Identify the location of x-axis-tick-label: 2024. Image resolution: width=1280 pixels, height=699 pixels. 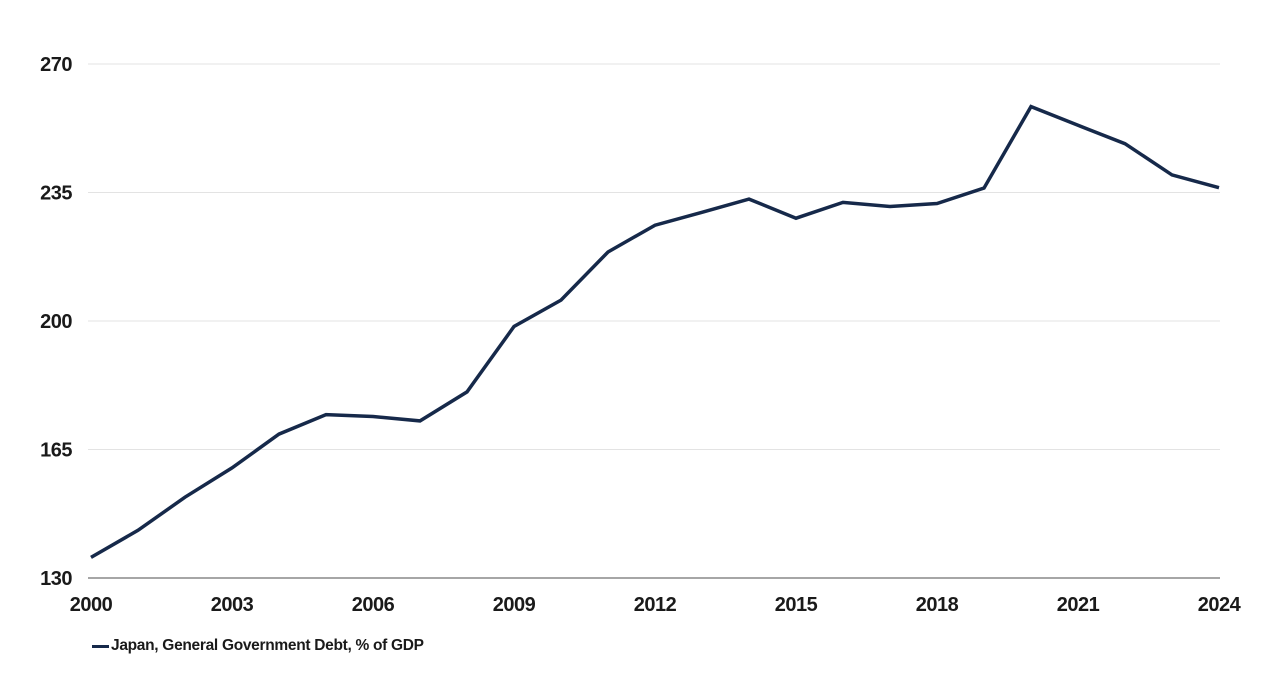
(1220, 605).